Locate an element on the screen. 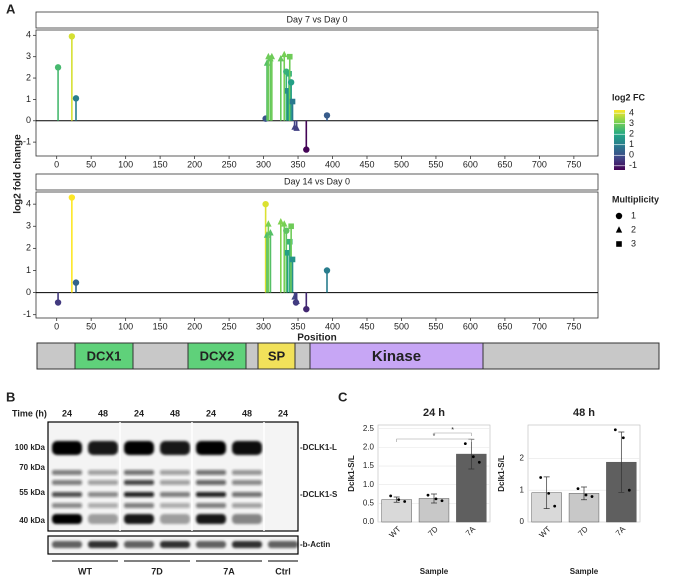 This screenshot has height=579, width=676. colorbar-label: 3 is located at coordinates (631, 123).